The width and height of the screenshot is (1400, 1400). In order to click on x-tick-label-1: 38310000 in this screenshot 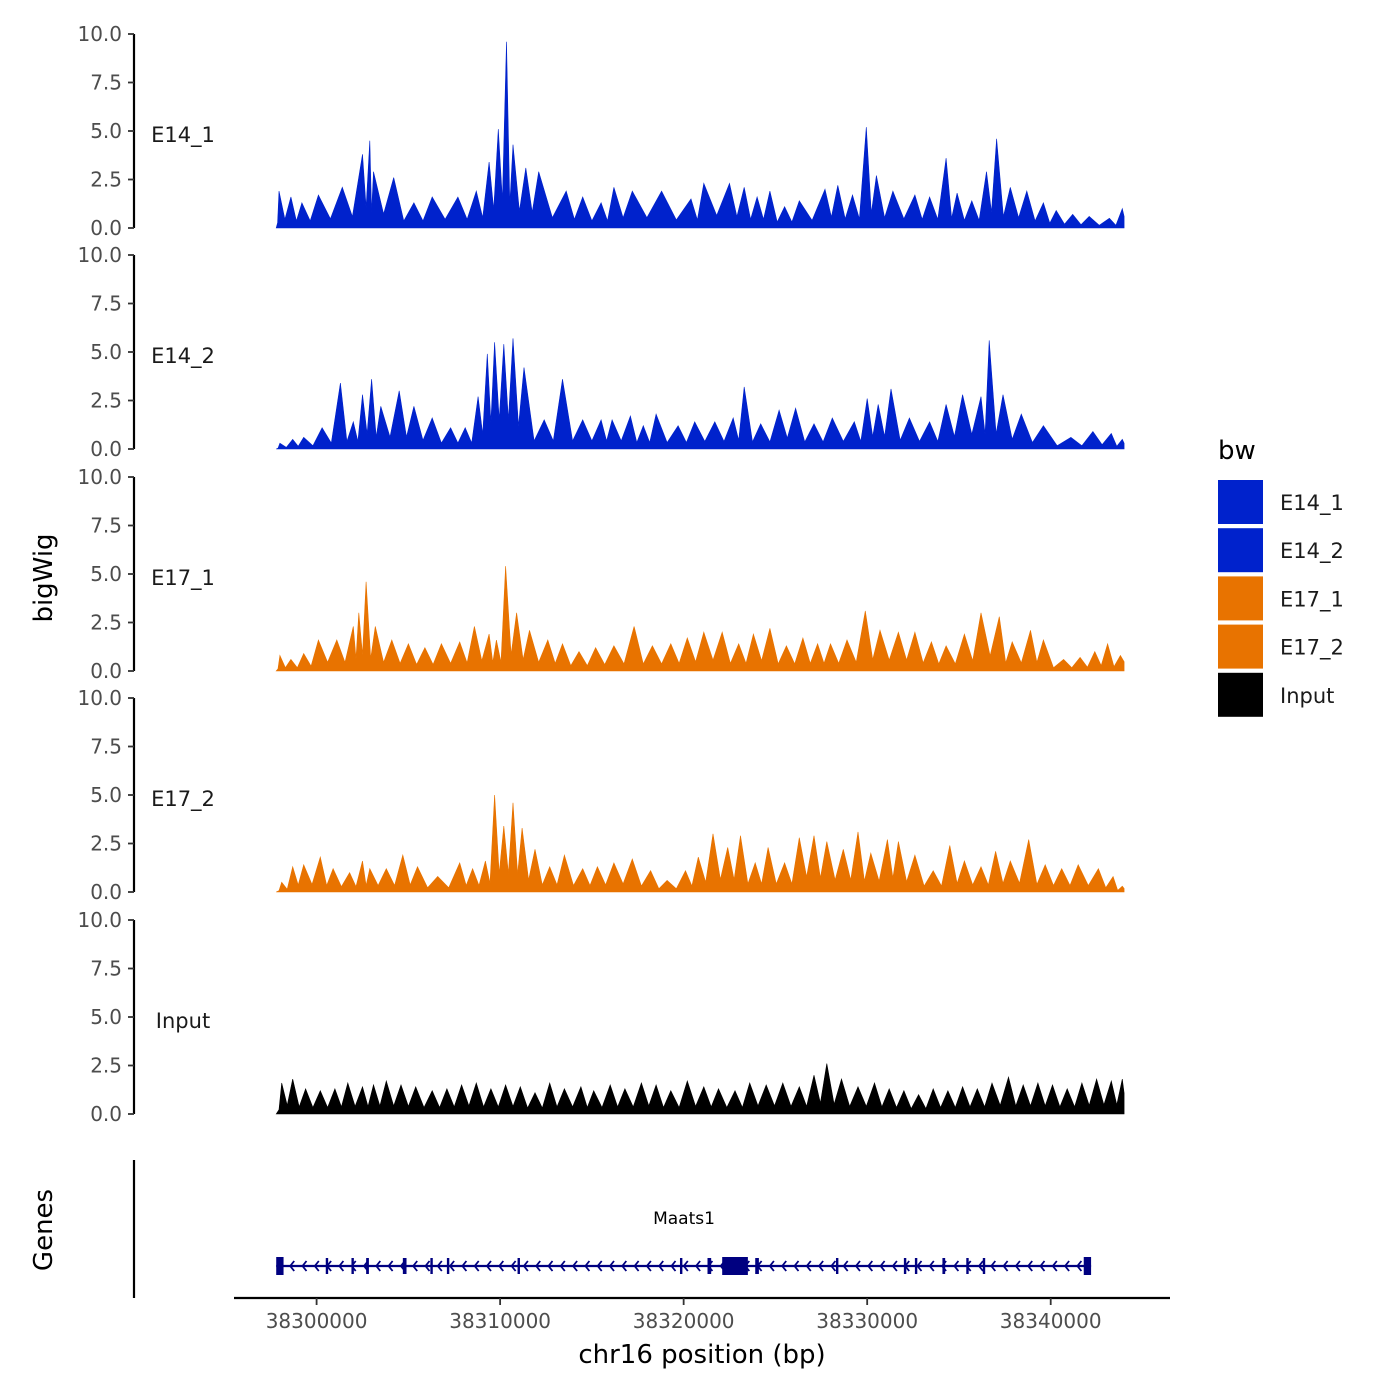, I will do `click(500, 1321)`.